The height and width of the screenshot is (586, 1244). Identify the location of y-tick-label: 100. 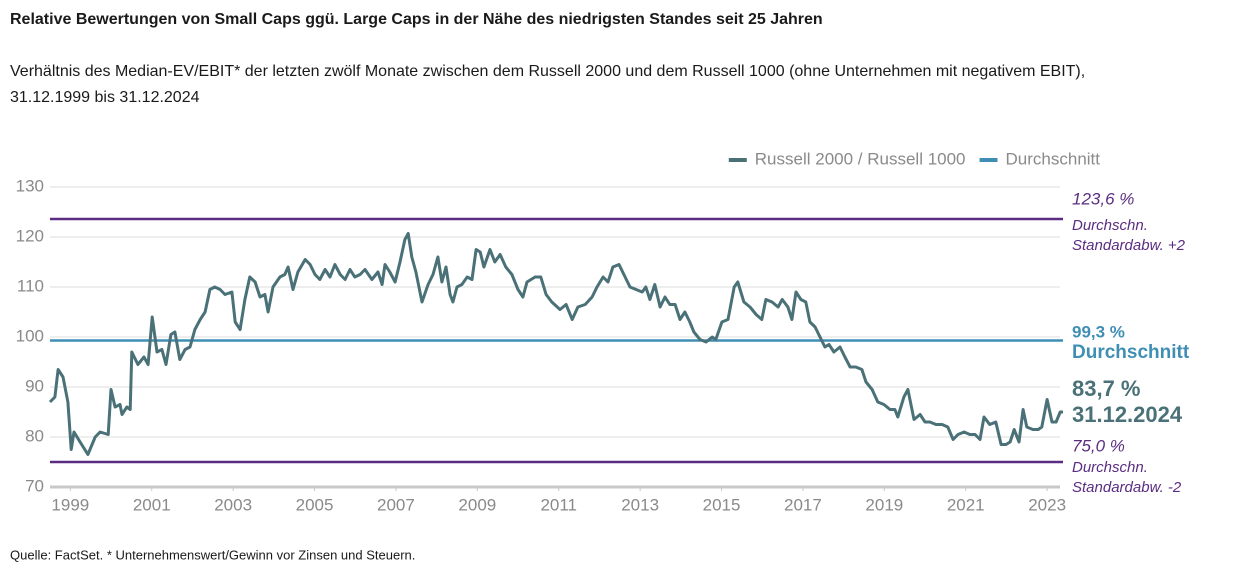
(30, 335).